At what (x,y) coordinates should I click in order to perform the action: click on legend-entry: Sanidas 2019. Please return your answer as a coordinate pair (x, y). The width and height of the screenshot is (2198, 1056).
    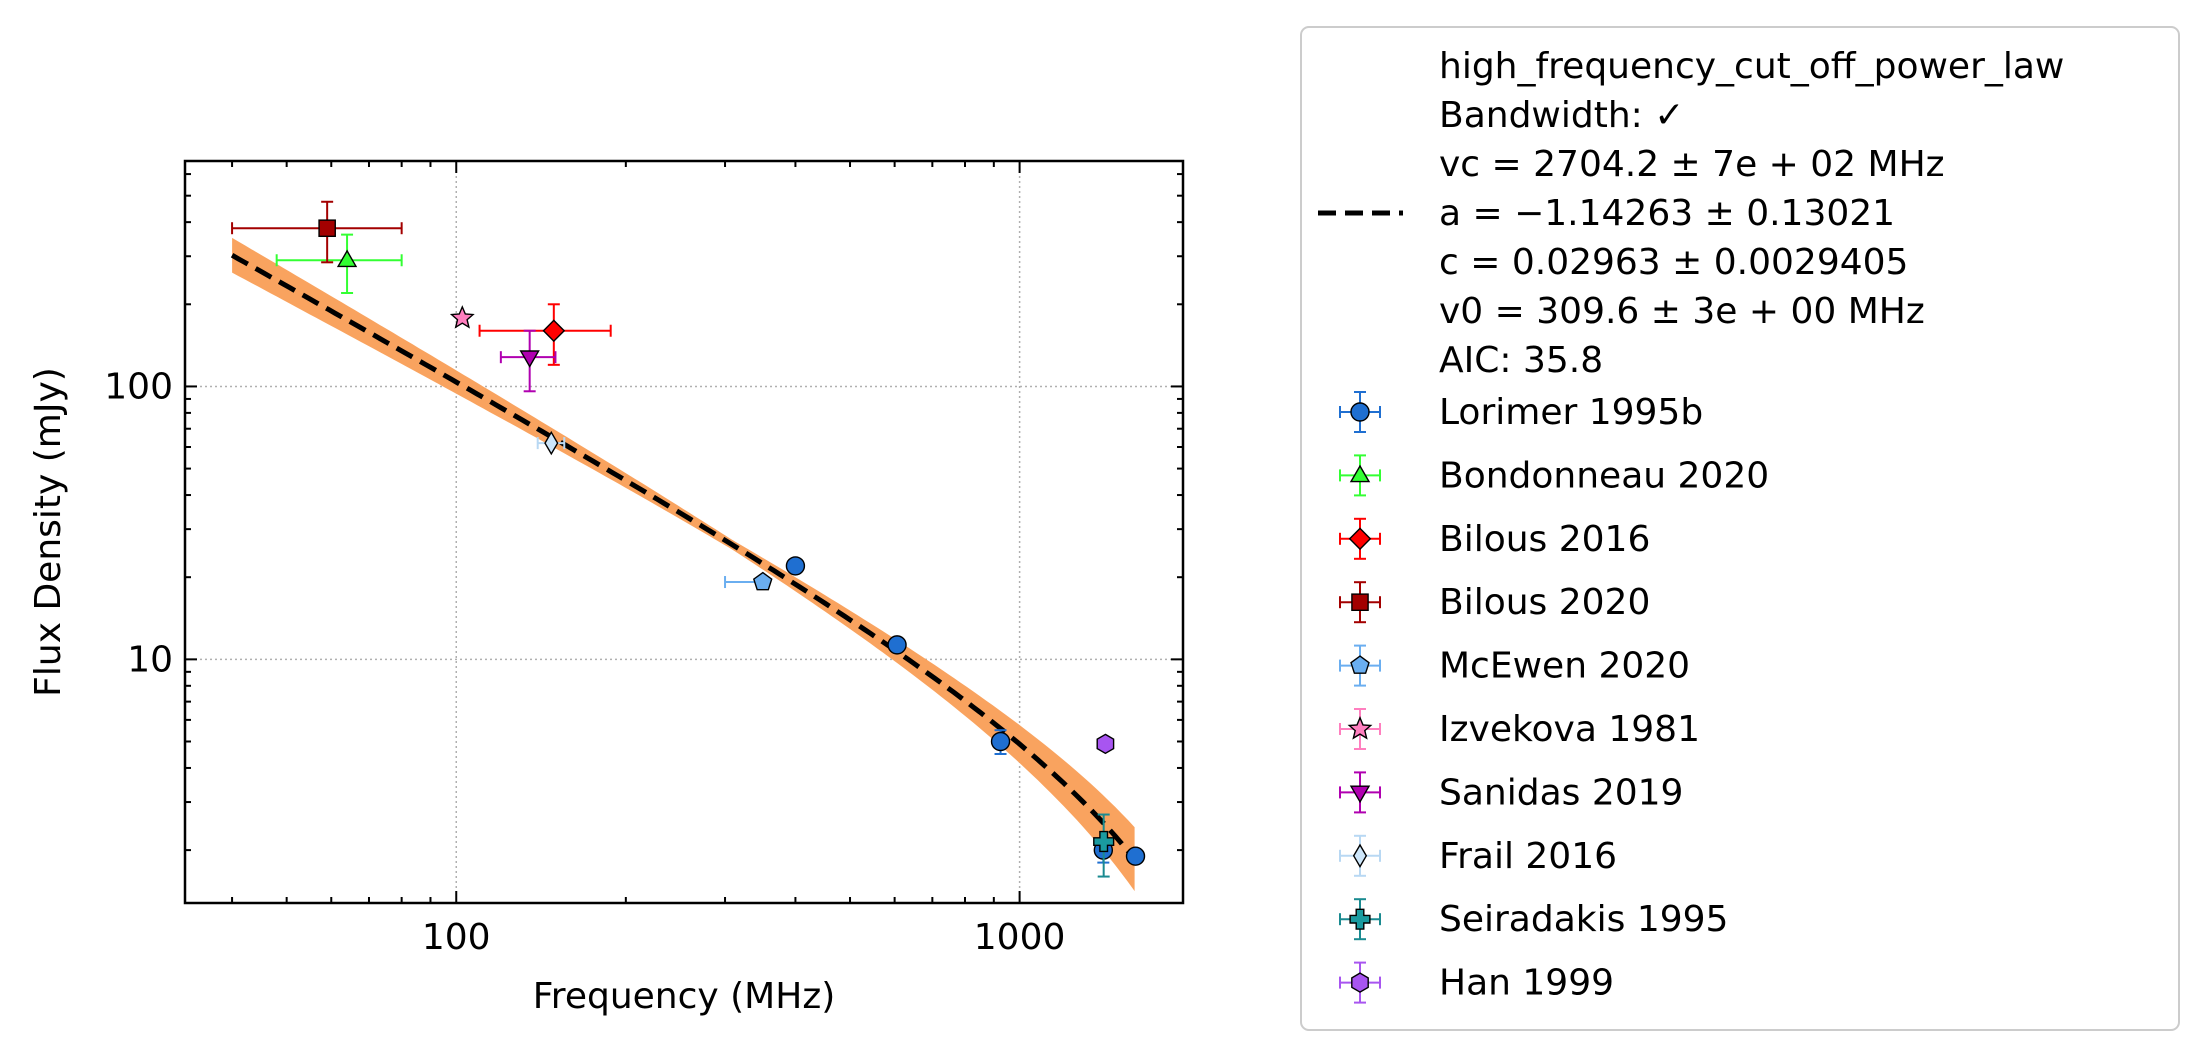
    Looking at the image, I should click on (1511, 792).